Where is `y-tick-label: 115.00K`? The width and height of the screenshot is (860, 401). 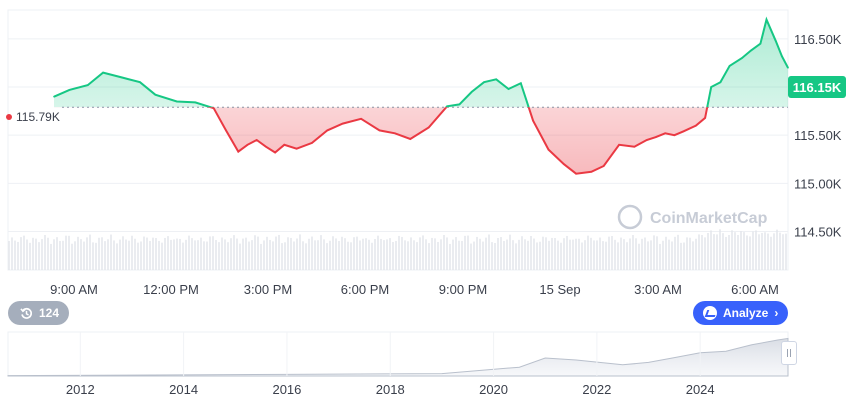
y-tick-label: 115.00K is located at coordinates (818, 183).